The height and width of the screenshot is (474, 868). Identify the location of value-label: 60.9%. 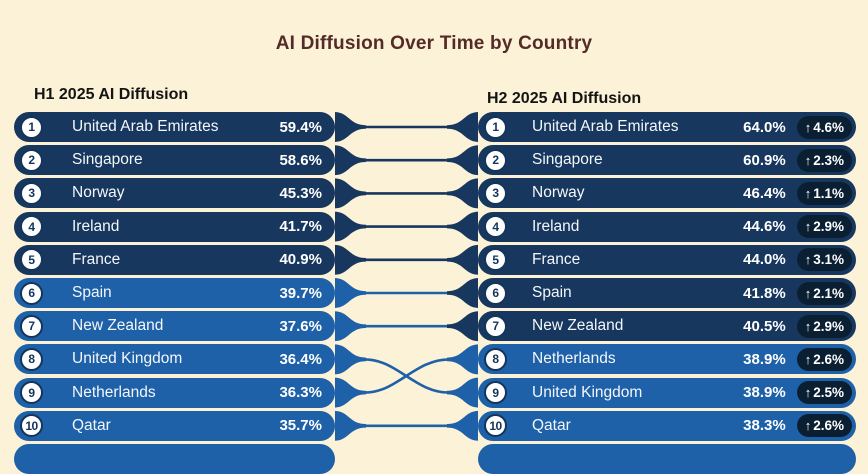
(764, 160).